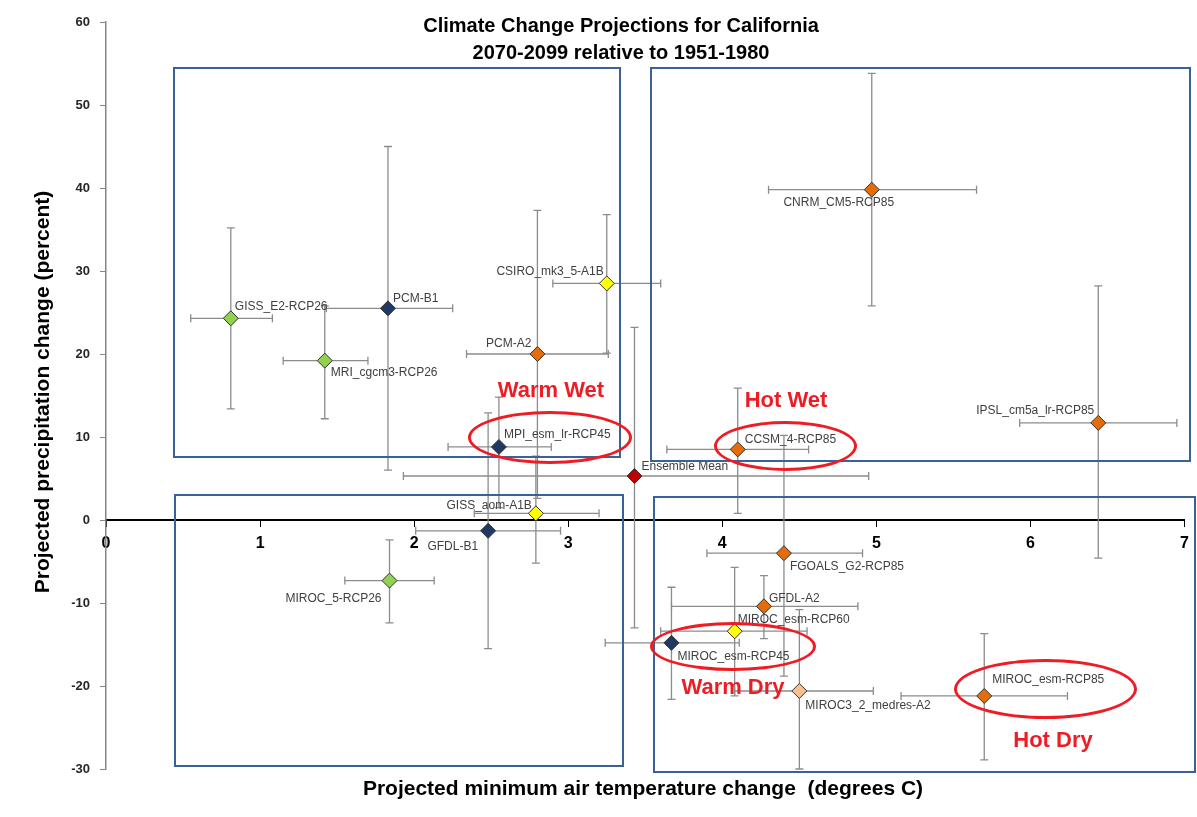  What do you see at coordinates (685, 466) in the screenshot?
I see `series-label: Ensemble Mean` at bounding box center [685, 466].